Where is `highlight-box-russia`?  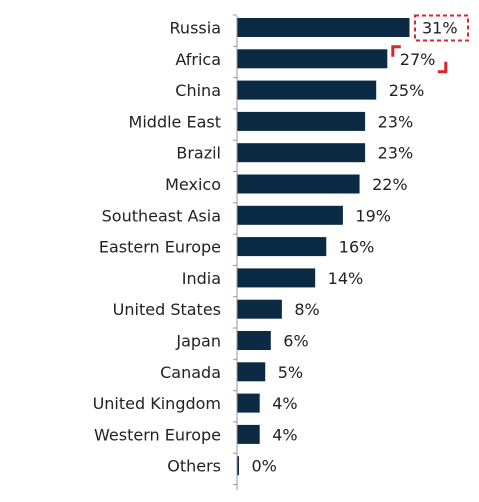
highlight-box-russia is located at coordinates (441, 28).